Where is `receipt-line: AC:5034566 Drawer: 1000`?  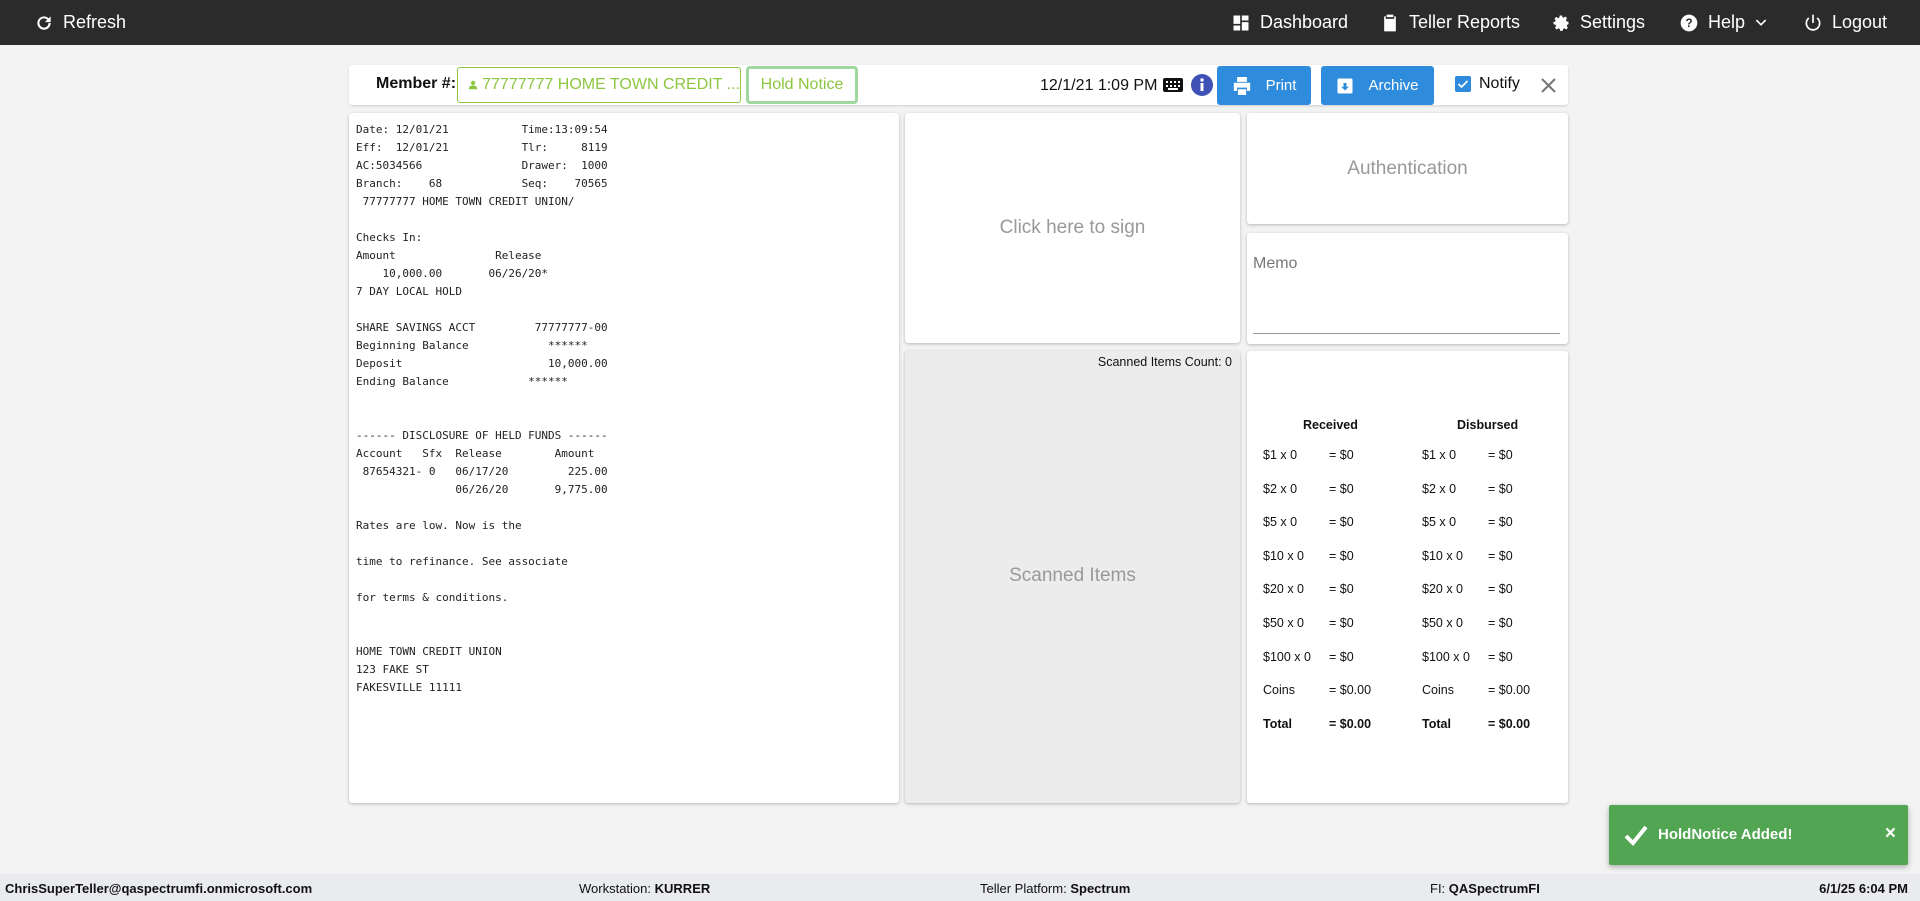
receipt-line: AC:5034566 Drawer: 1000 is located at coordinates (482, 165).